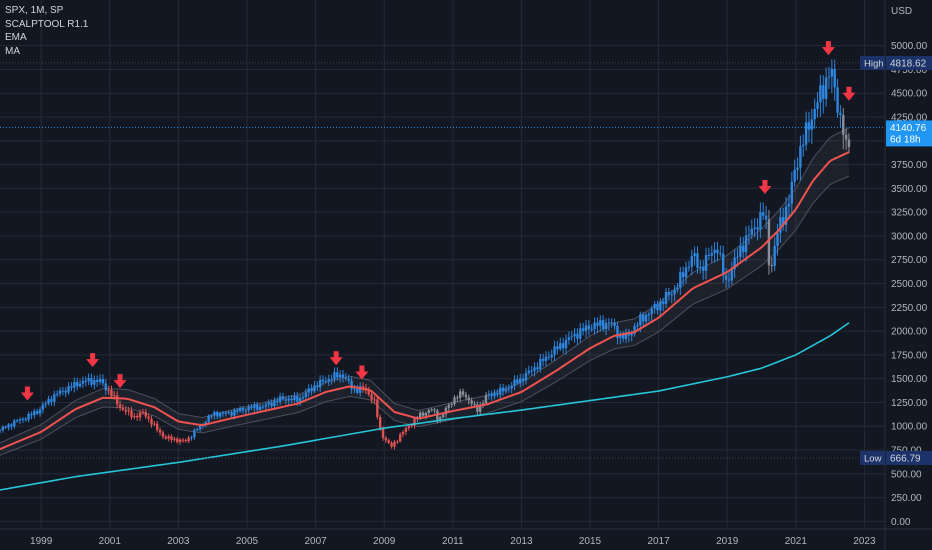  I want to click on price-tick-label: 0.00, so click(901, 522).